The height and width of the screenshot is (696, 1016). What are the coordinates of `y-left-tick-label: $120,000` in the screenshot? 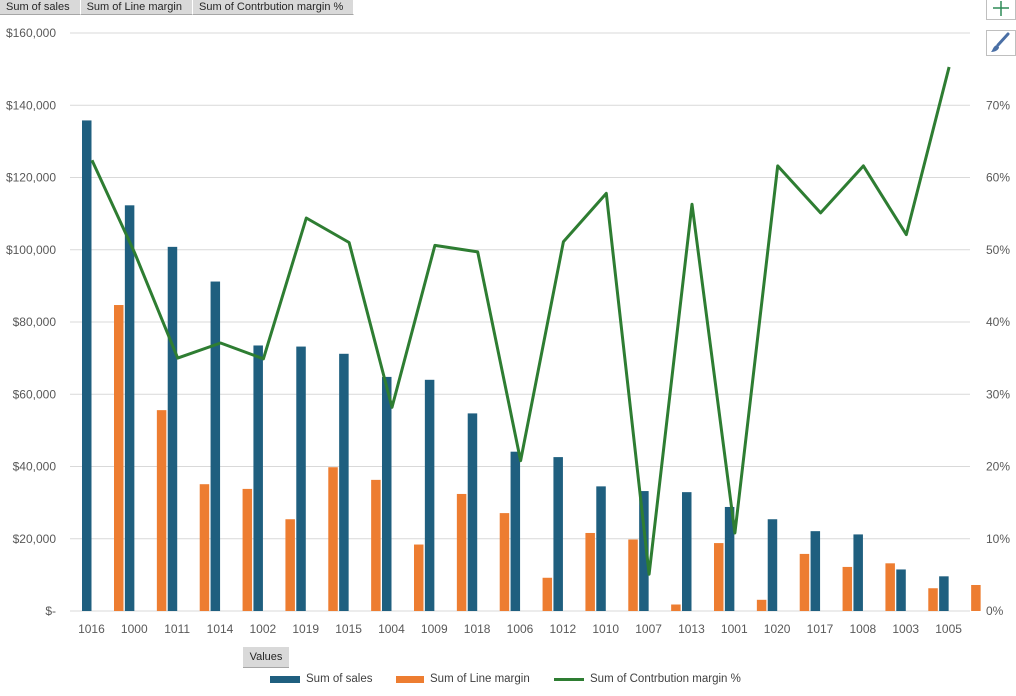 It's located at (31, 178).